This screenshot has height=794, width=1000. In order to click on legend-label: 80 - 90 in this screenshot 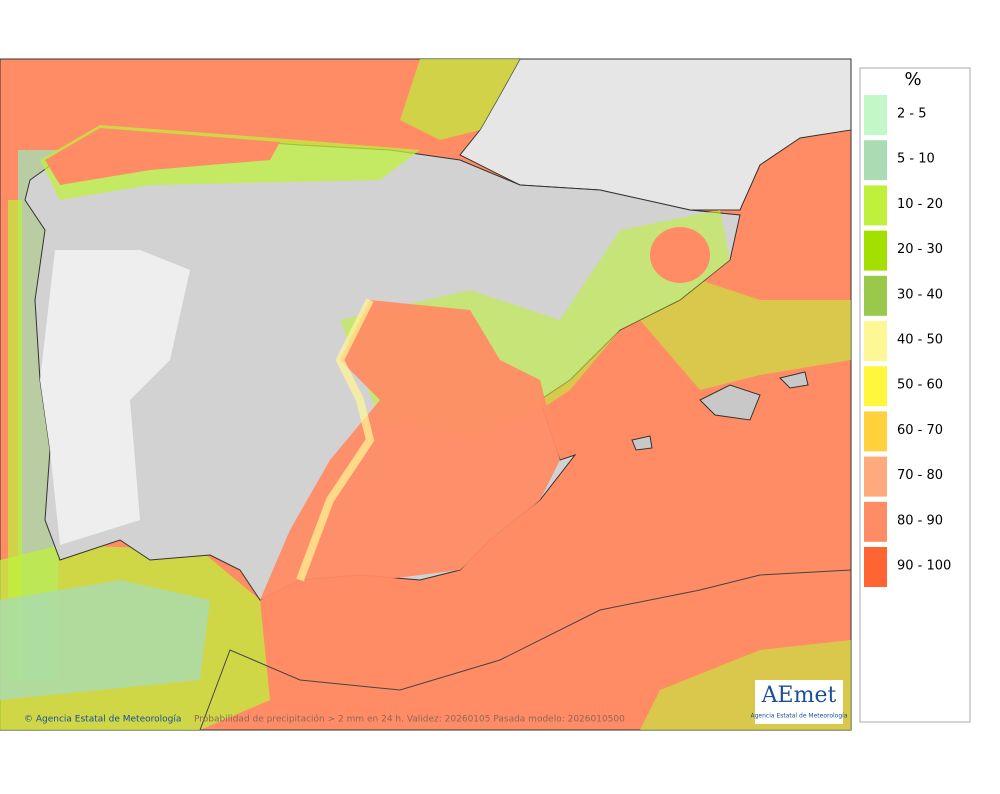, I will do `click(920, 520)`.